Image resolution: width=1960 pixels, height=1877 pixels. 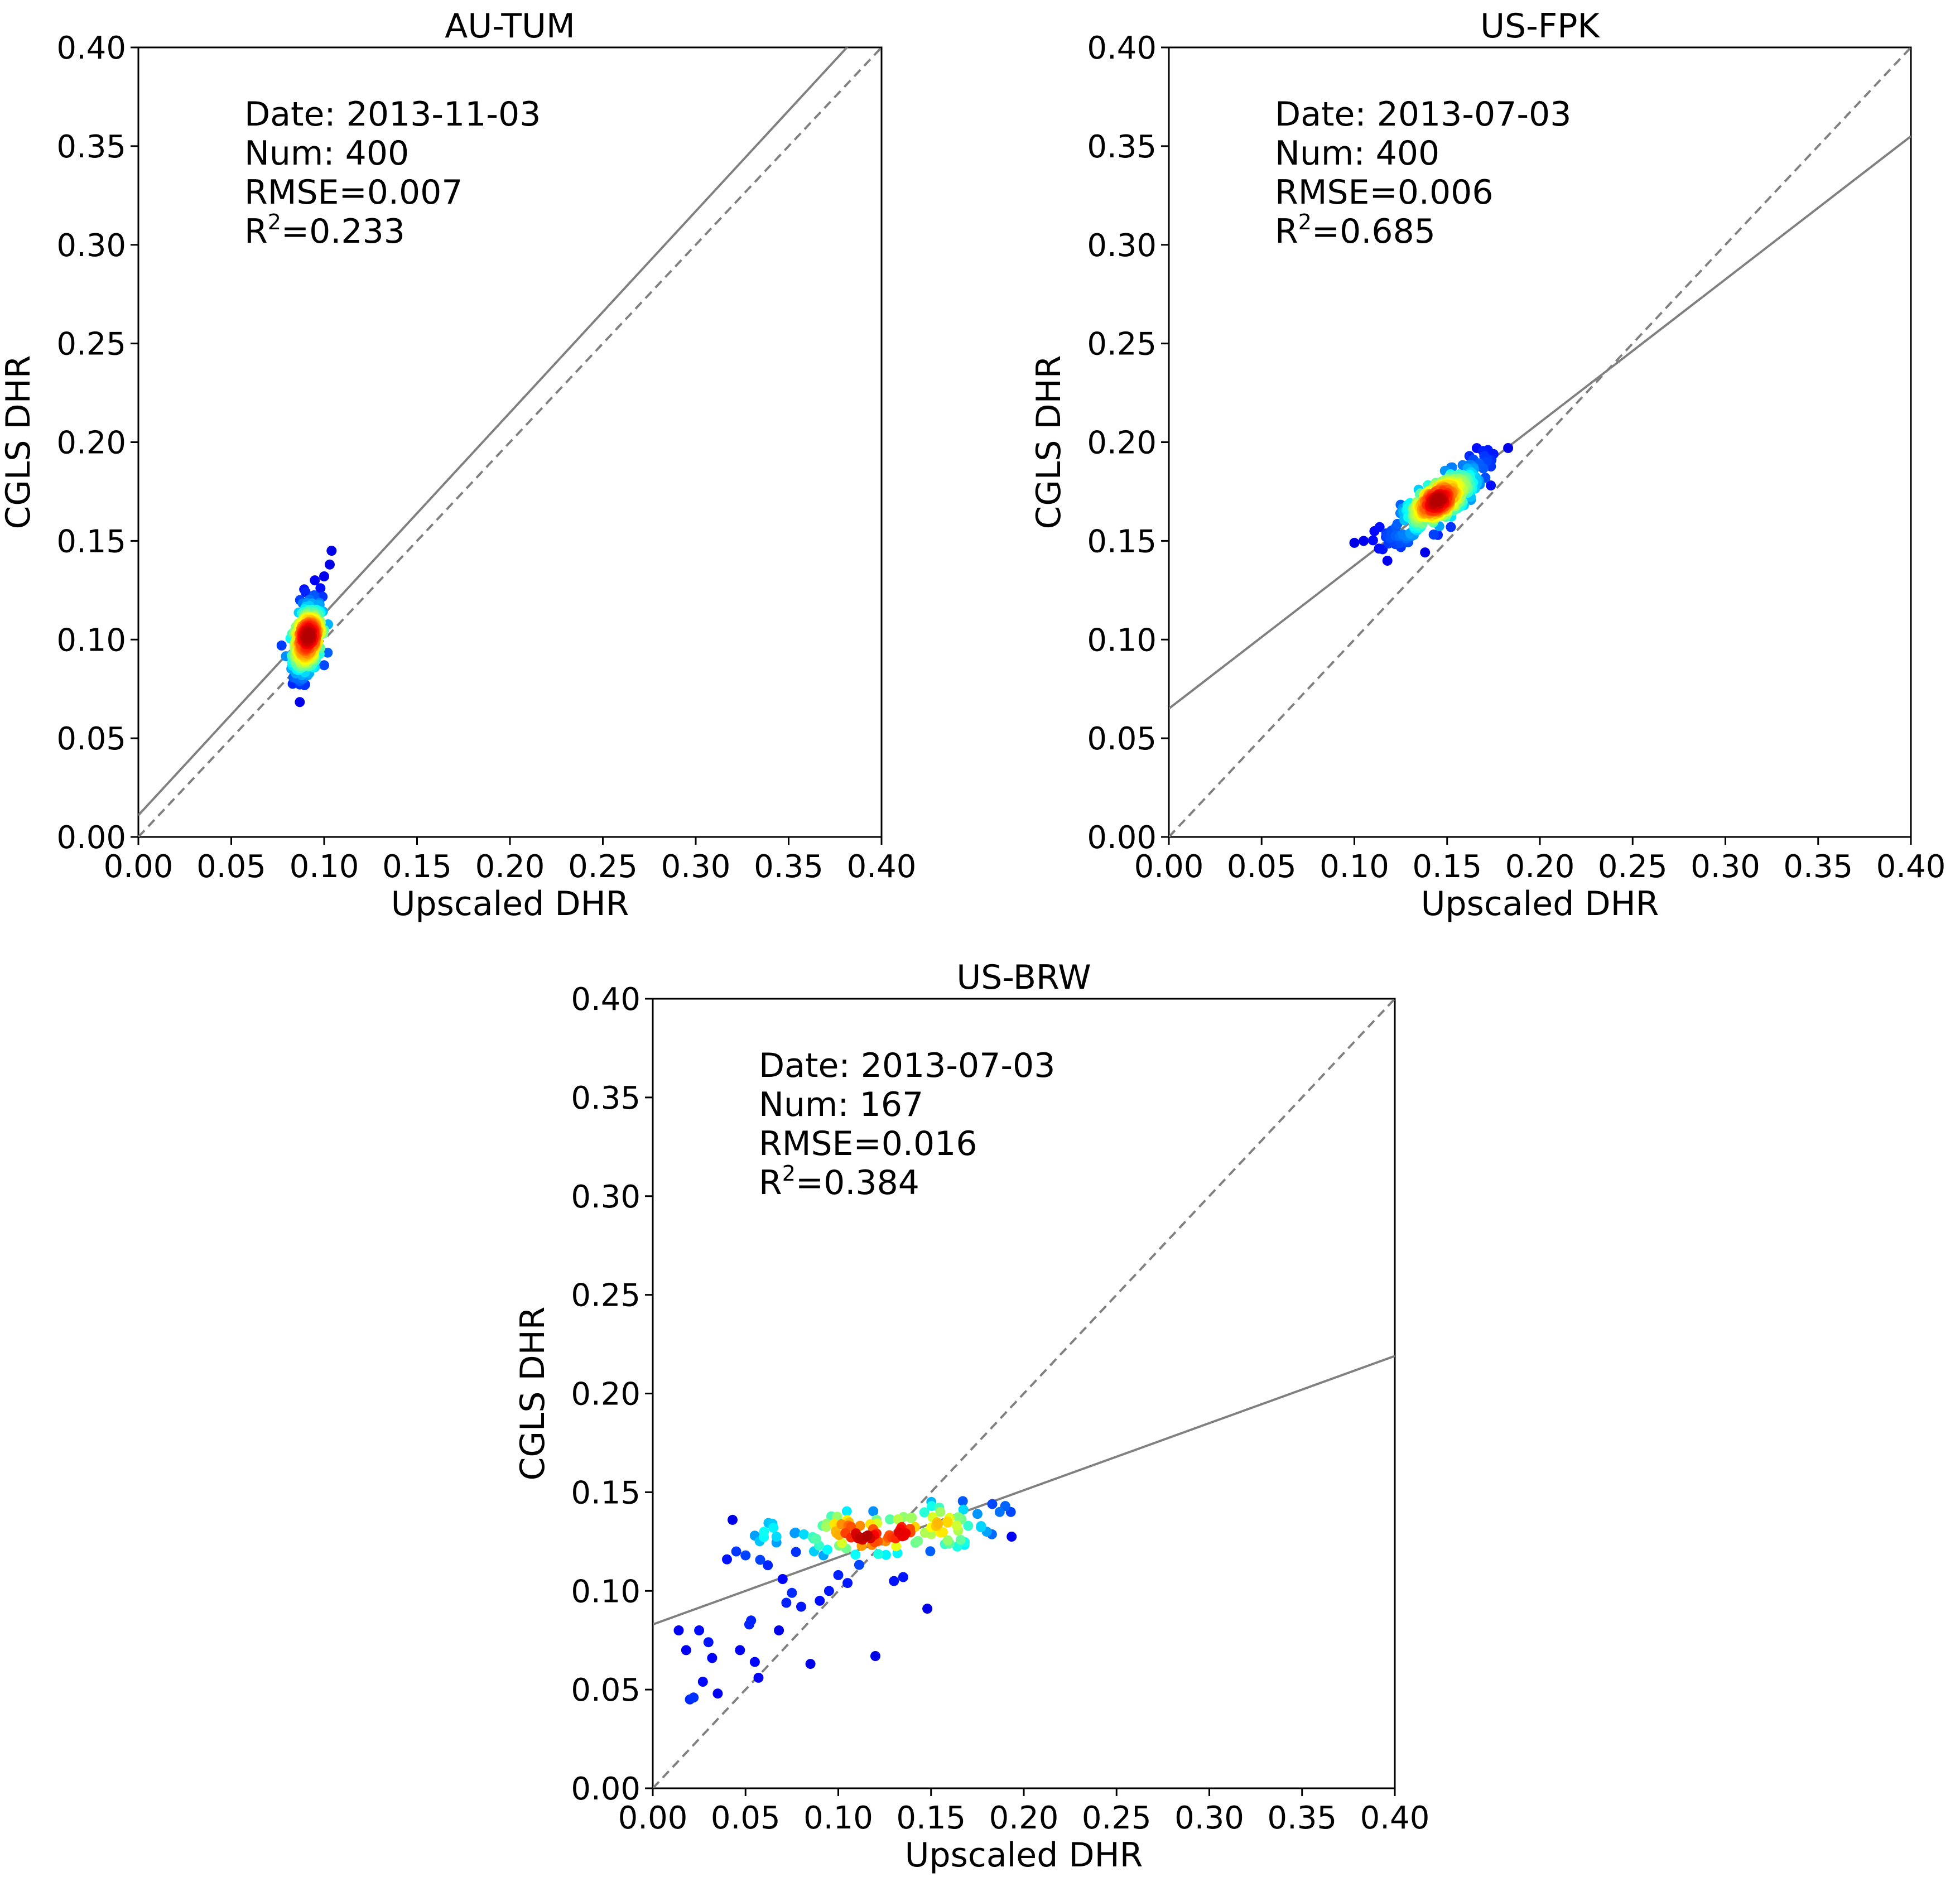 I want to click on stat-r2: R2=0.233, so click(x=324, y=230).